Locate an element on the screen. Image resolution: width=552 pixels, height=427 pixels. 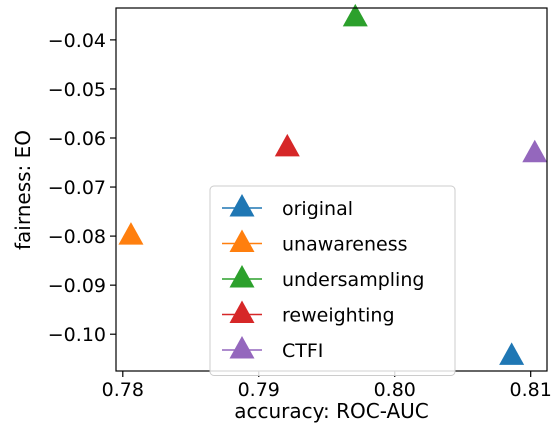
legend-marker-reweighting is located at coordinates (242, 312).